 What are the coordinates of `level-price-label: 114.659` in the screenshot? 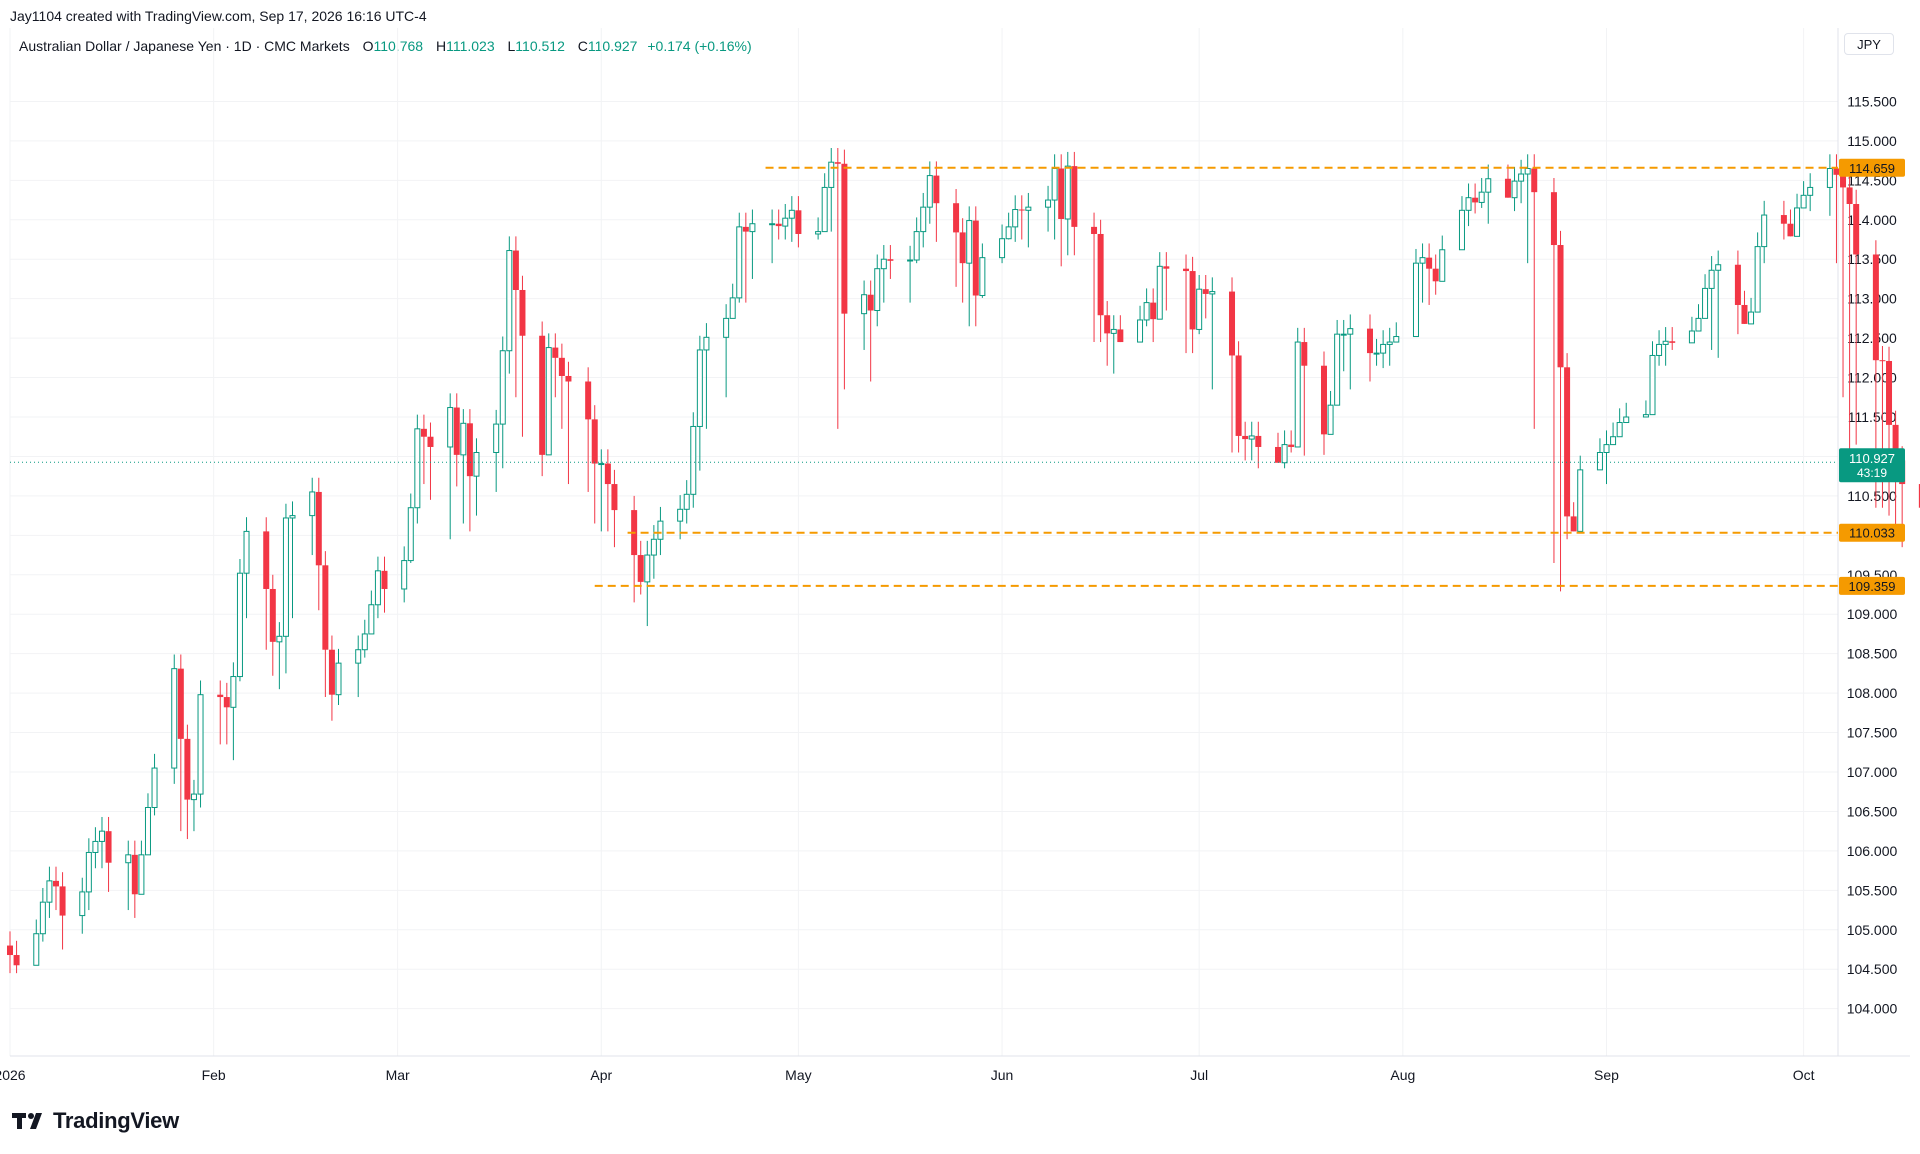 It's located at (1872, 168).